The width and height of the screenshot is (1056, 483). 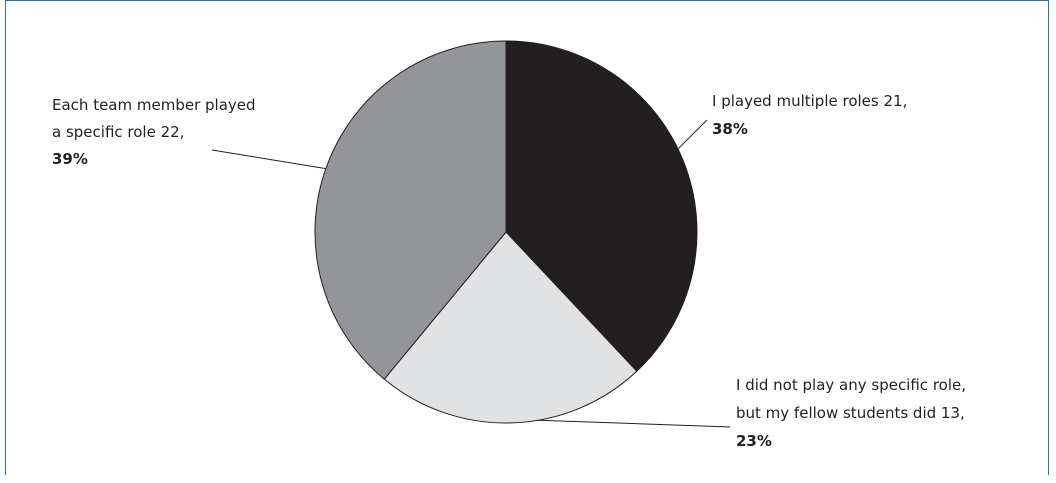 I want to click on slice-label-line: I did not play any specific role,, so click(x=851, y=385).